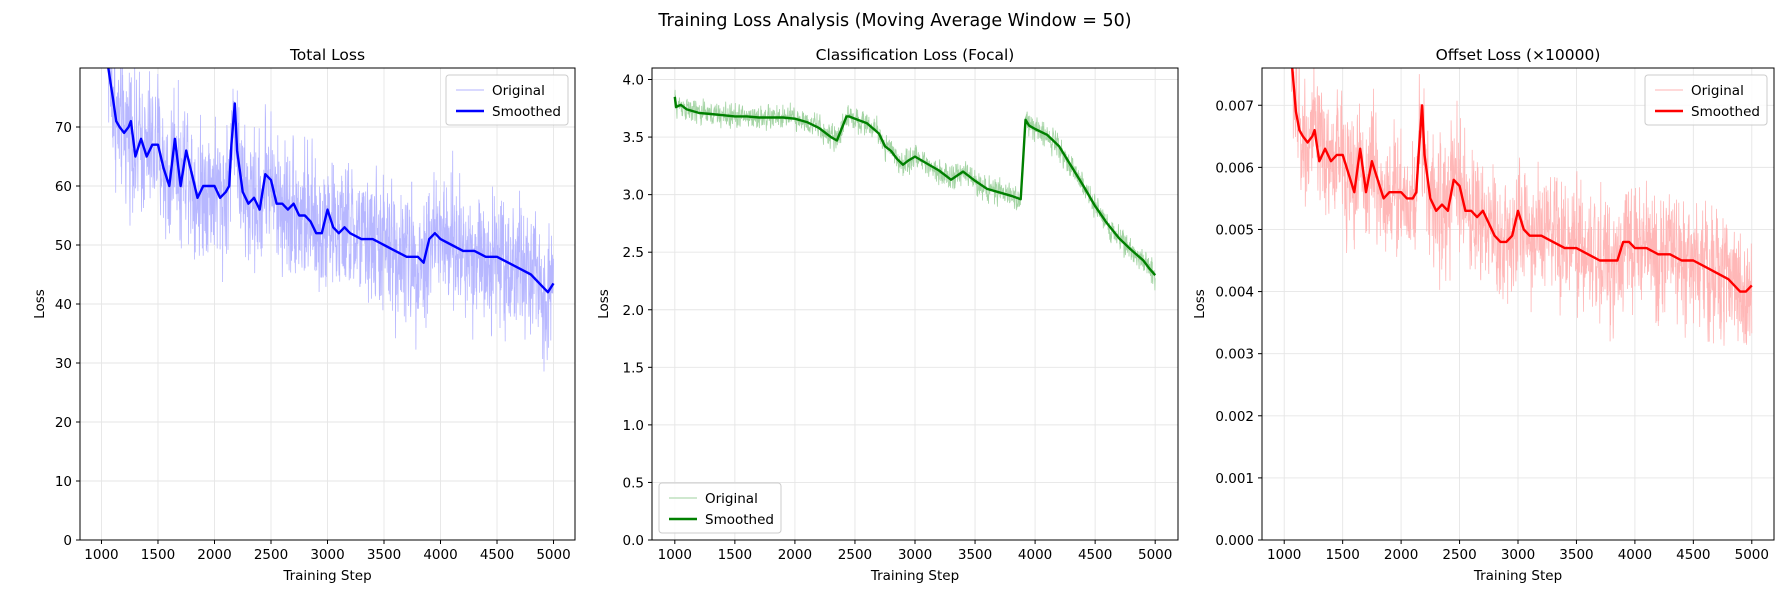  Describe the element at coordinates (633, 81) in the screenshot. I see `y-tick-label: 4.0` at that location.